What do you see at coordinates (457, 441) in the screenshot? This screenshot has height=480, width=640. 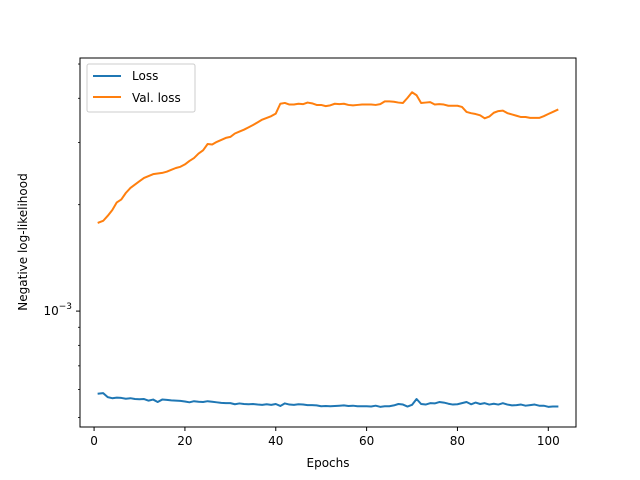 I see `x-tick-label: 80` at bounding box center [457, 441].